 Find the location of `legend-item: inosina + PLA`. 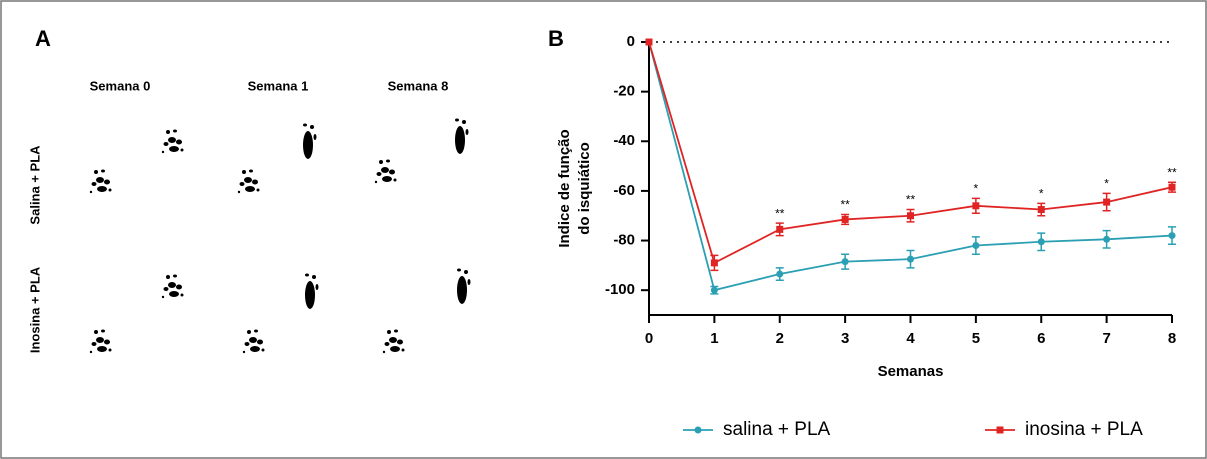

legend-item: inosina + PLA is located at coordinates (1064, 429).